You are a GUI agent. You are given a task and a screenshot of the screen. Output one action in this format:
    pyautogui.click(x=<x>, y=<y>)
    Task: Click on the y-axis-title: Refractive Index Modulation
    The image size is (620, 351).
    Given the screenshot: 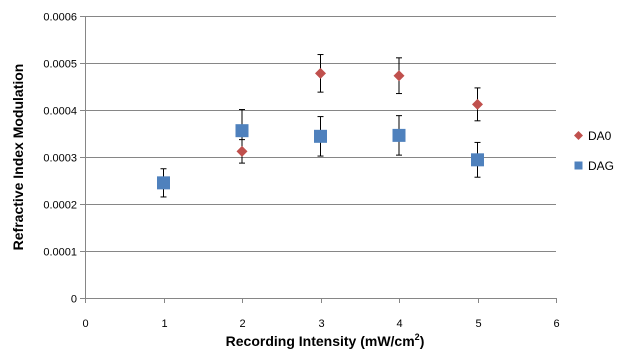 What is the action you would take?
    pyautogui.click(x=18, y=157)
    